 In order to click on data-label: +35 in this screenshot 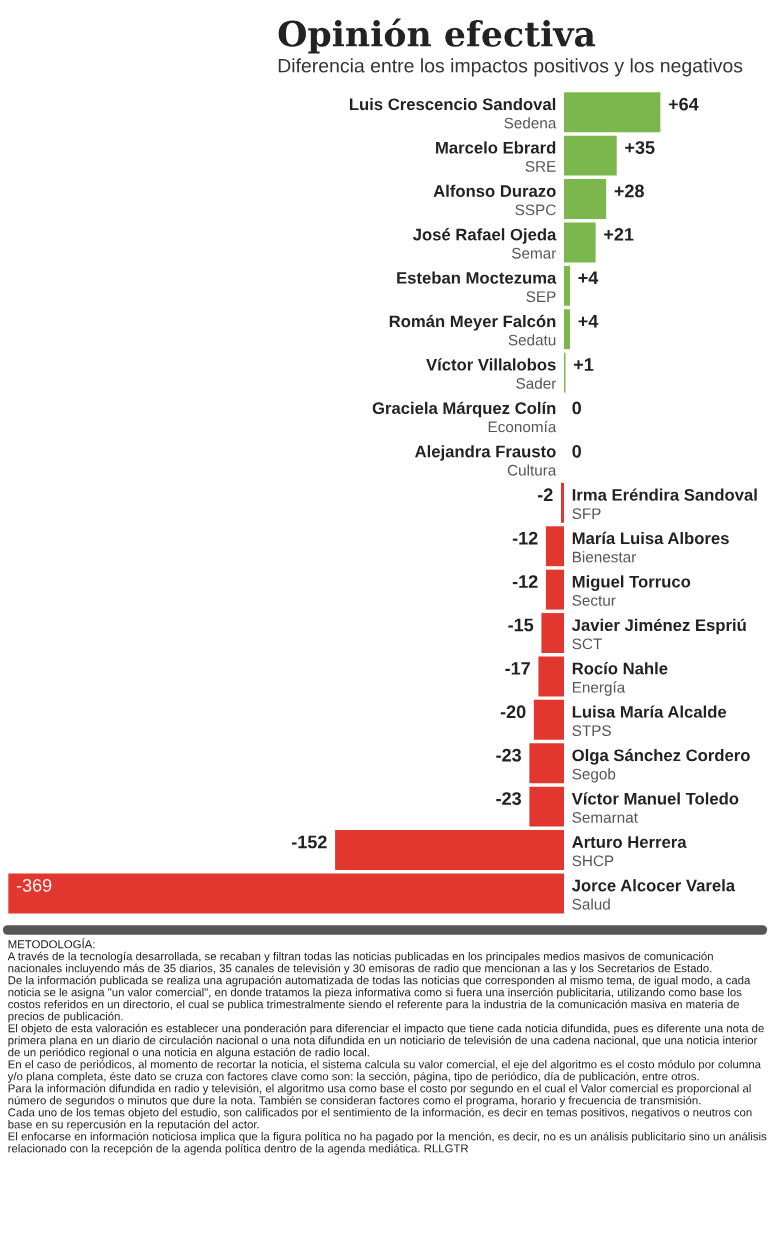, I will do `click(640, 147)`.